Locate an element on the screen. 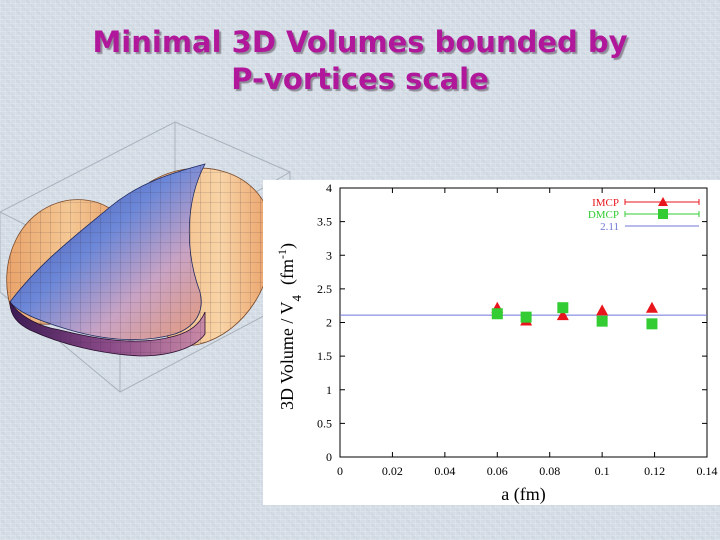 The image size is (720, 540). x-axis-title: a (fm) is located at coordinates (523, 494).